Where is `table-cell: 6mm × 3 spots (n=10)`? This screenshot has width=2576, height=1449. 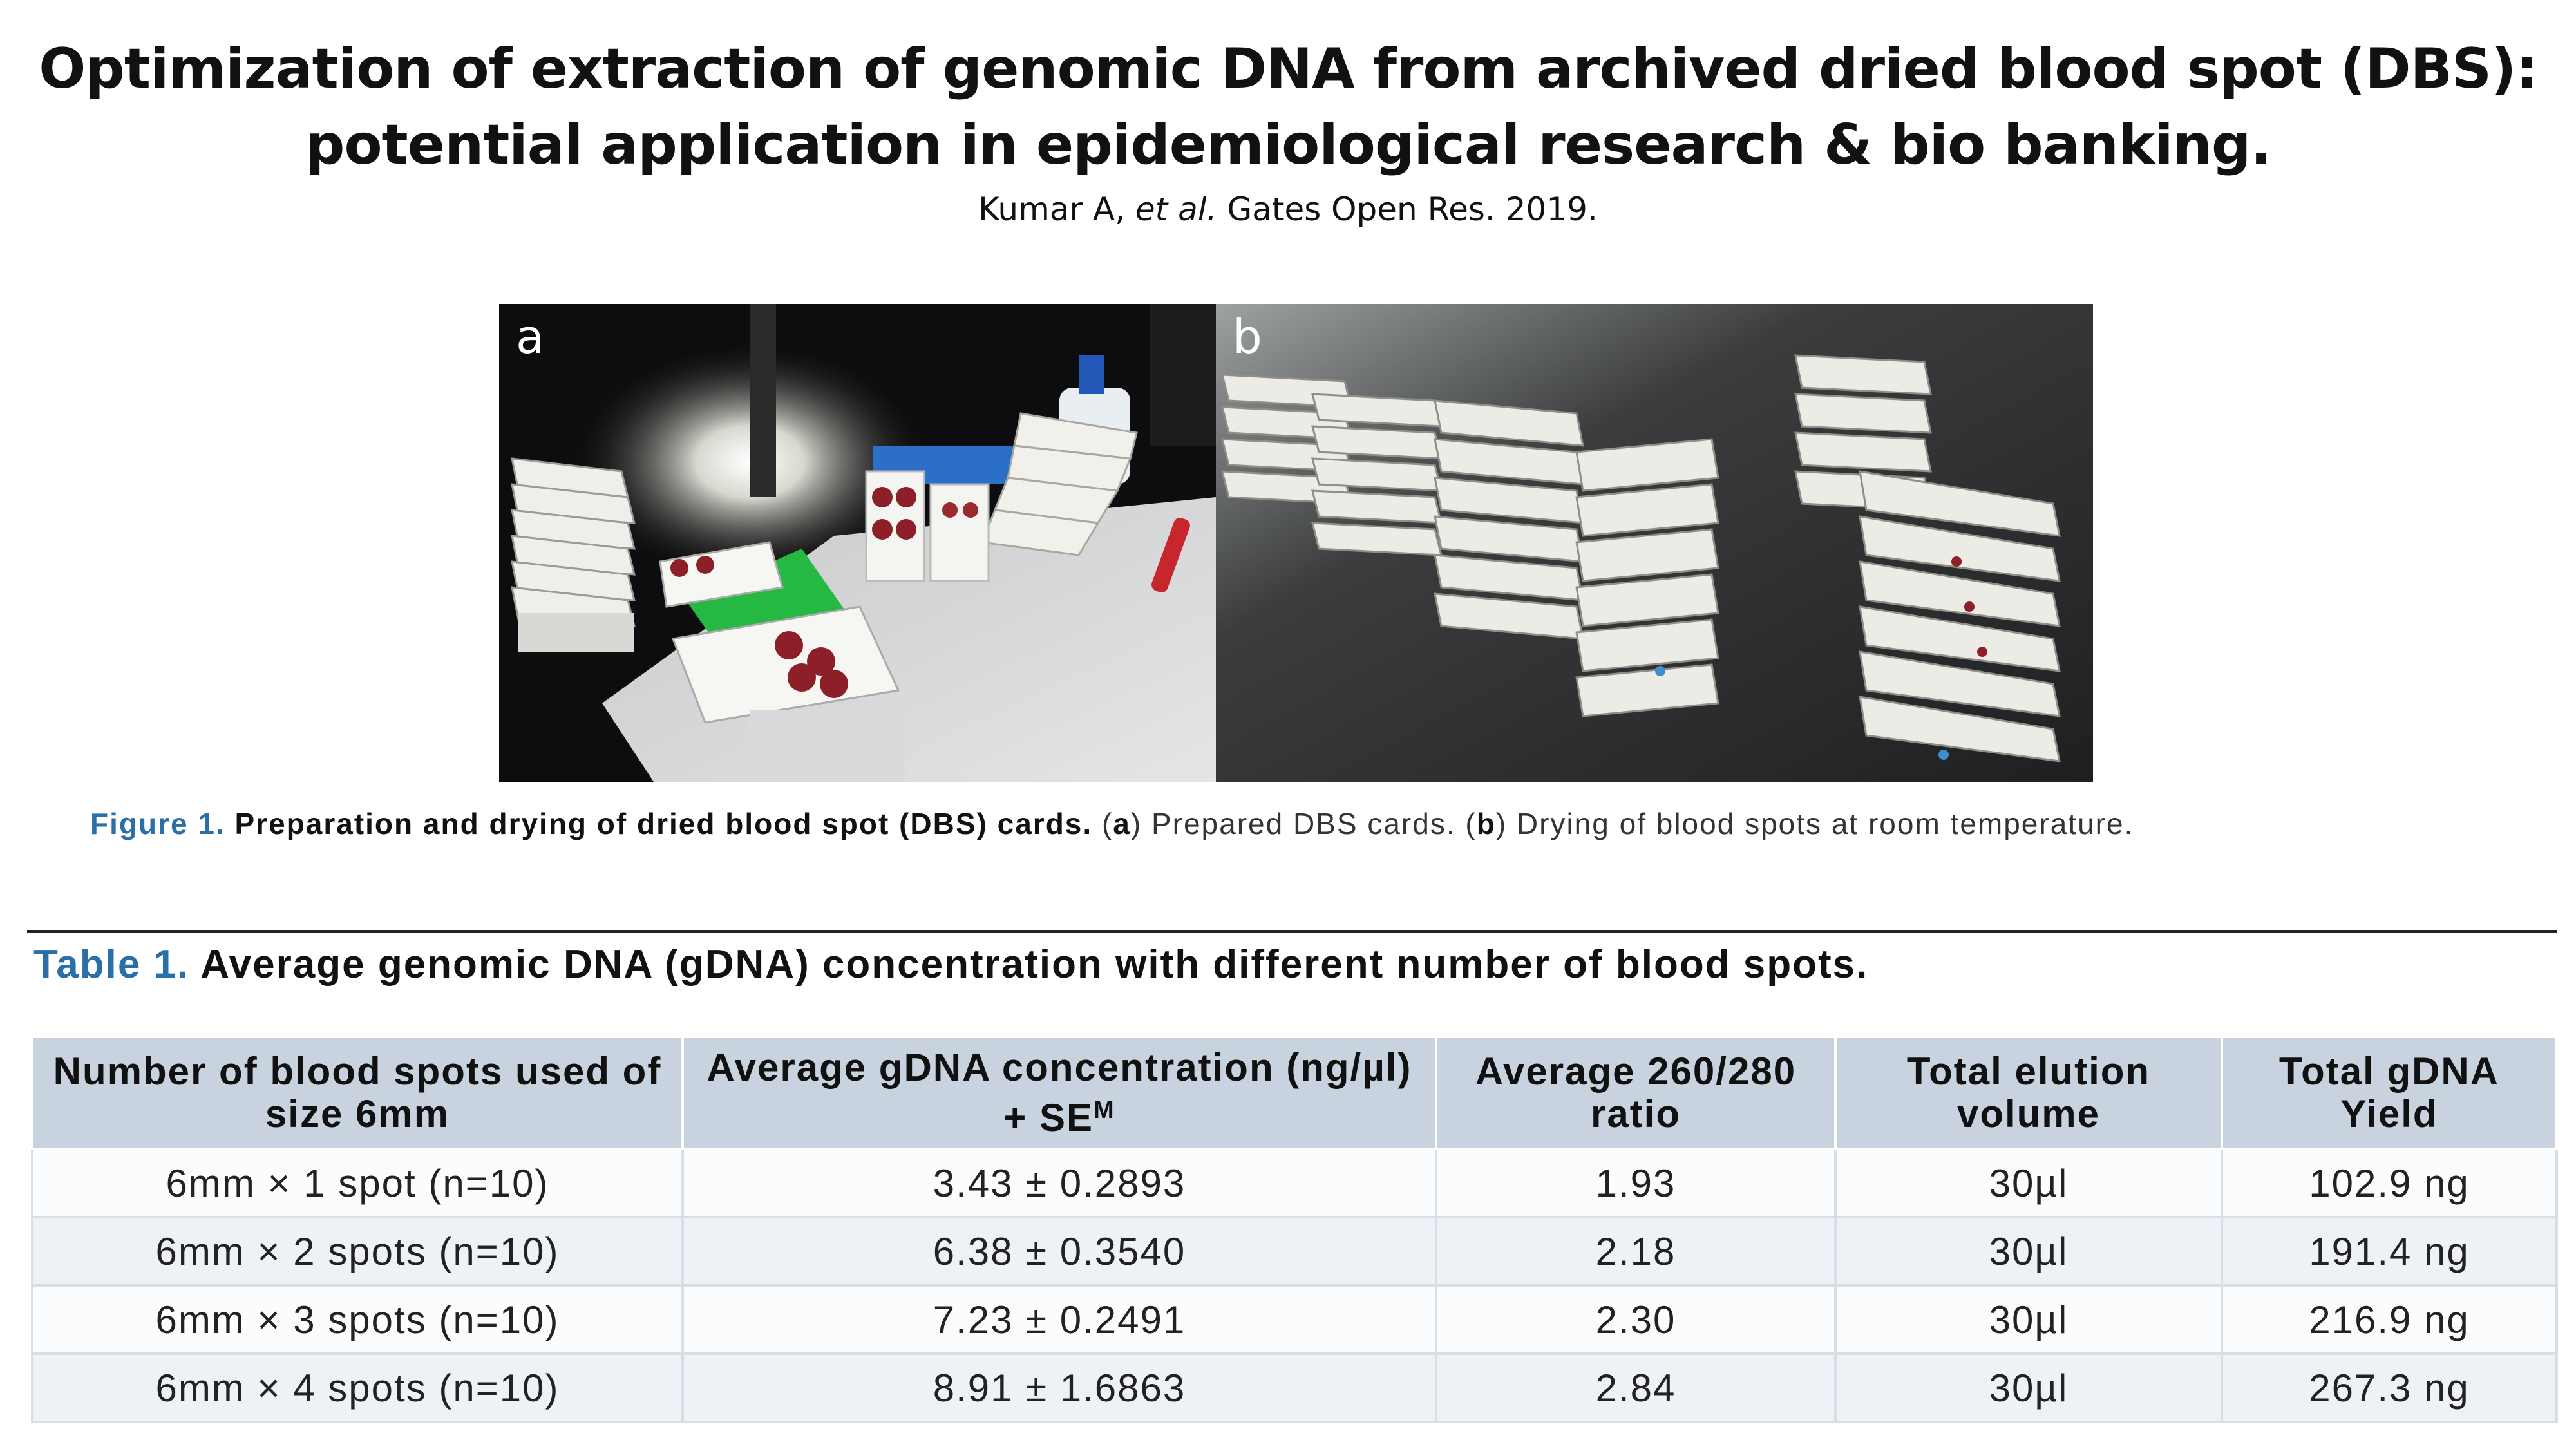
table-cell: 6mm × 3 spots (n=10) is located at coordinates (357, 1319).